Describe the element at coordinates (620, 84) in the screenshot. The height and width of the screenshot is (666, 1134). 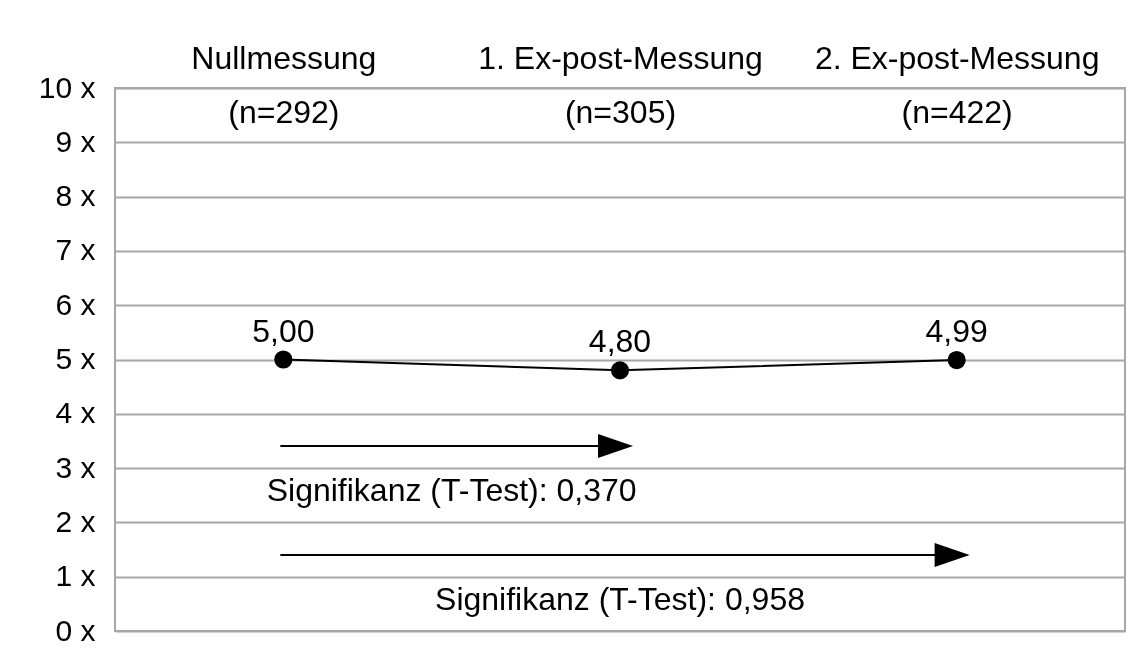
I see `x-tick-label: 1. Ex-post-Messung (n=305)` at that location.